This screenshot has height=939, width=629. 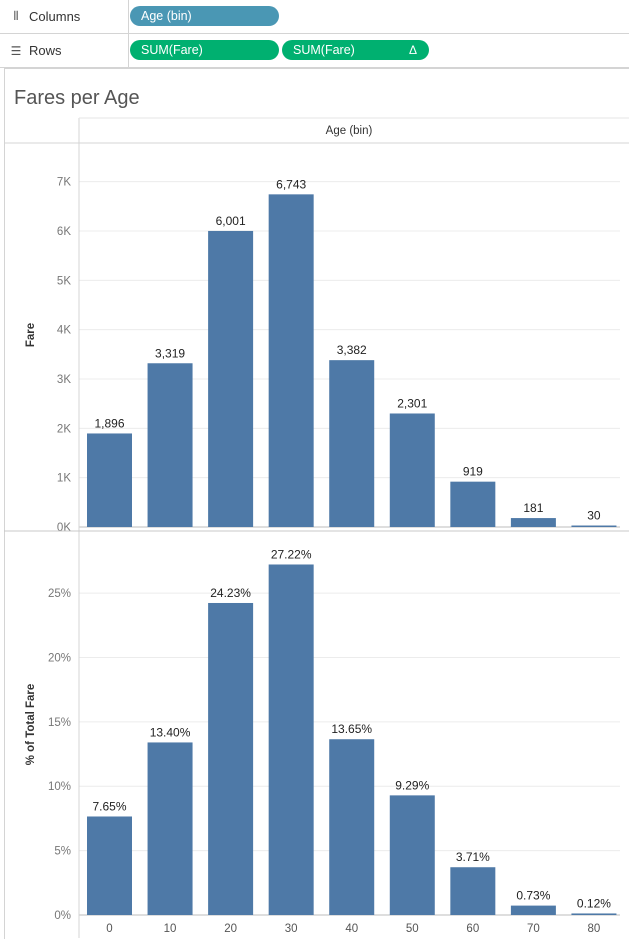 I want to click on x-tick-label-80: 80, so click(x=594, y=929).